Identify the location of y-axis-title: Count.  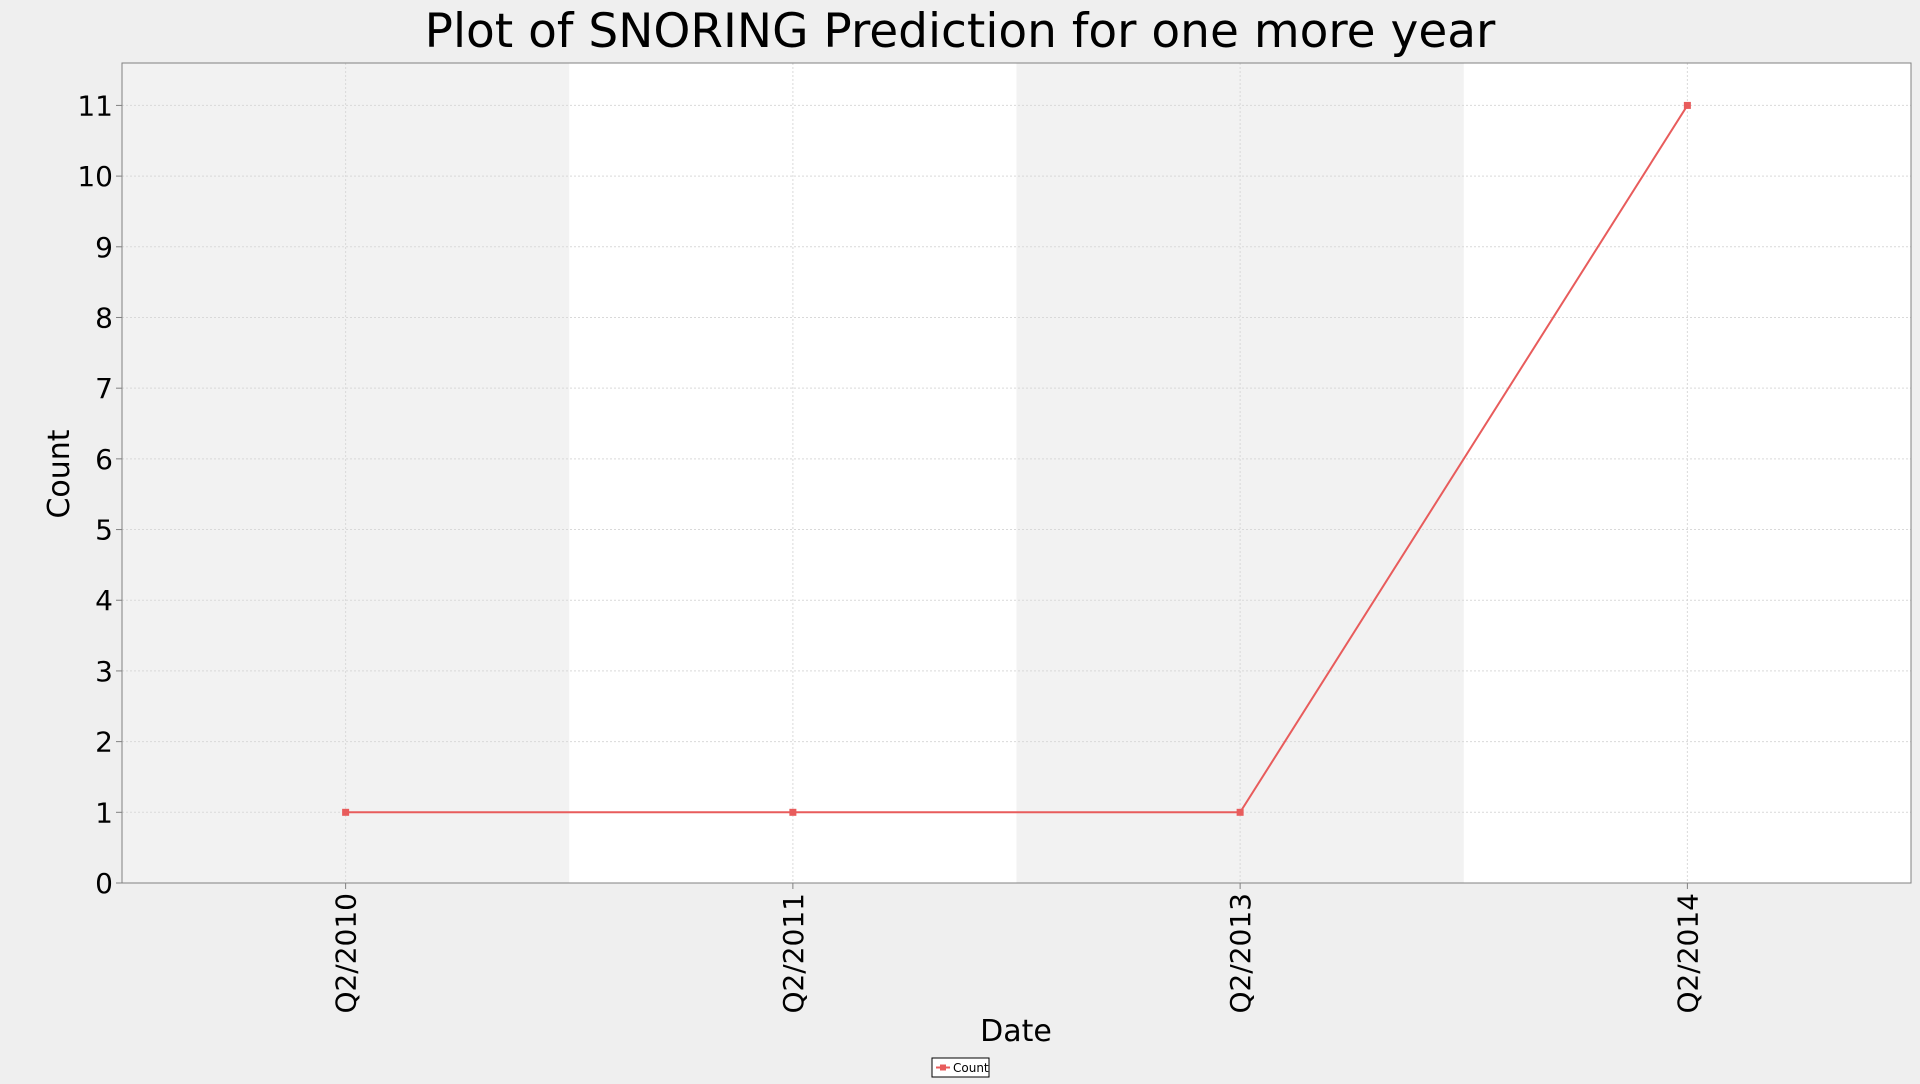
(59, 473).